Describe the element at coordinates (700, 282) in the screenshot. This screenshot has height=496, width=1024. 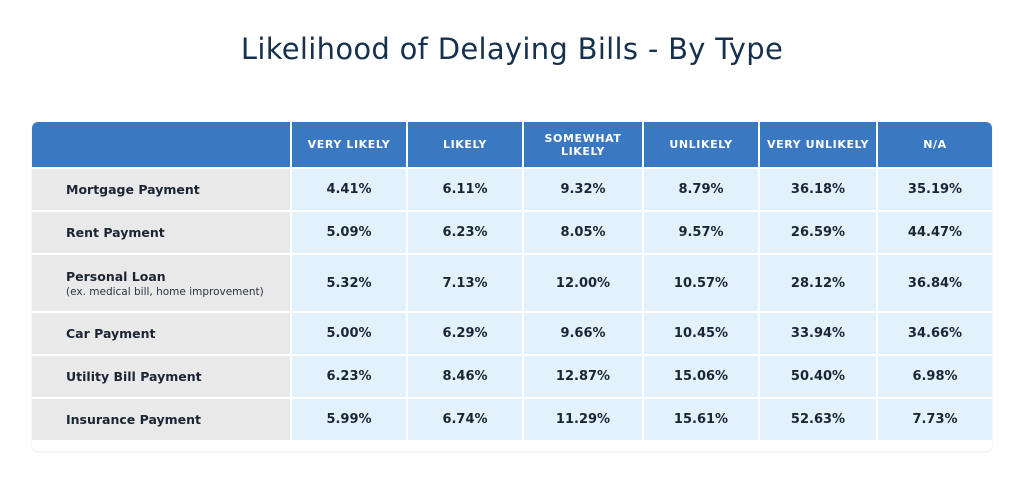
I see `value-cell: 10.57%` at that location.